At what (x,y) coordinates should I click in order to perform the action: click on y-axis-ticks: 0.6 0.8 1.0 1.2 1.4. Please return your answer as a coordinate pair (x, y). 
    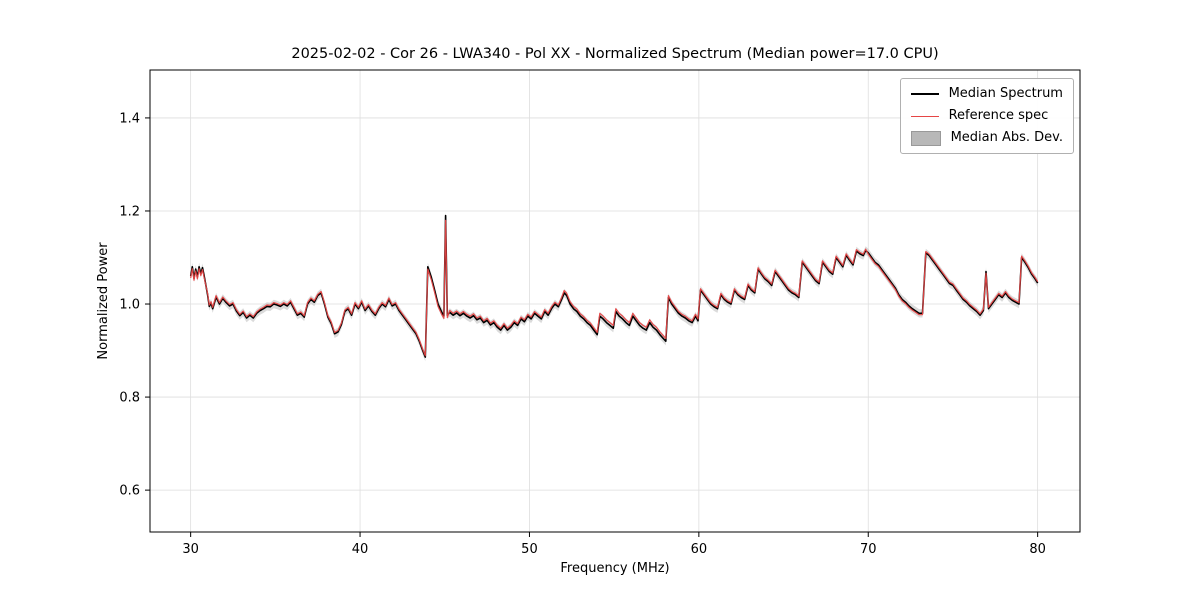
    Looking at the image, I should click on (134, 305).